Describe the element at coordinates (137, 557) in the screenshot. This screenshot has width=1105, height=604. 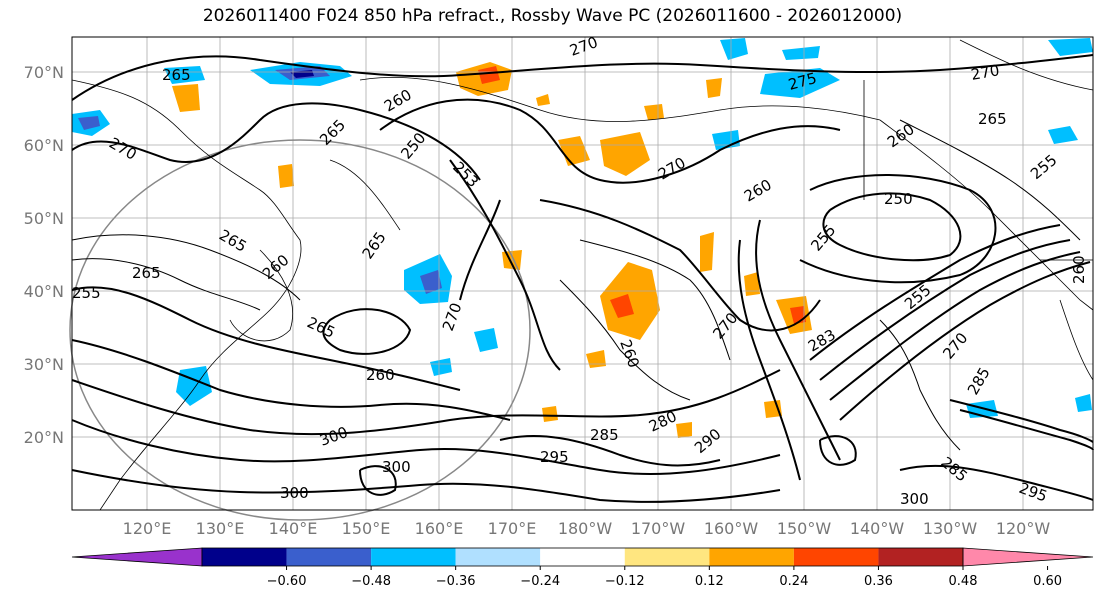
I see `colorbar-extend-low` at that location.